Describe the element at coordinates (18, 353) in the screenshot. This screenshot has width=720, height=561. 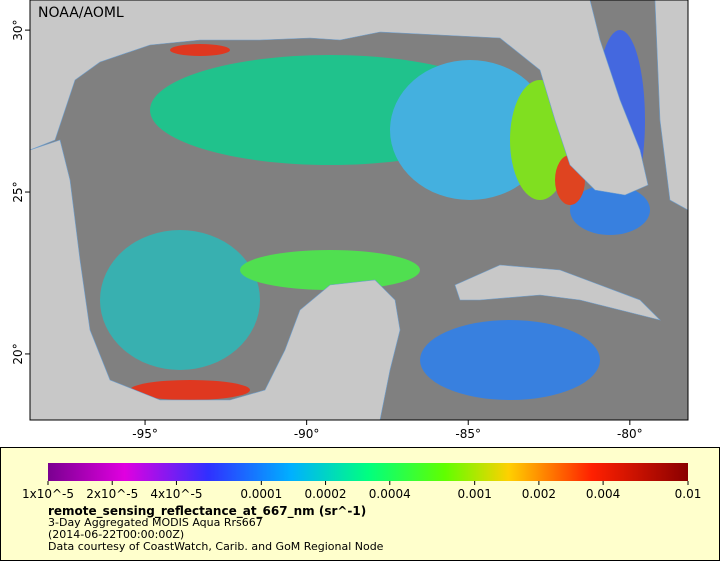
I see `lat-tick-label: 20°` at that location.